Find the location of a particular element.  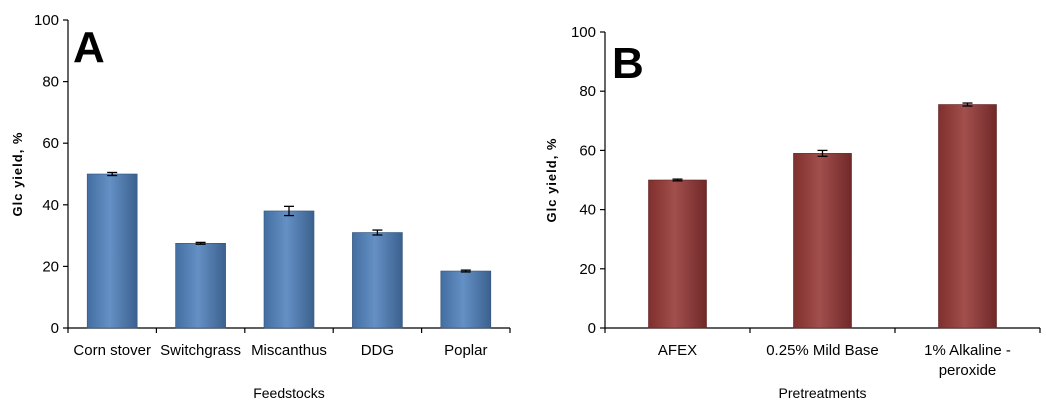

y-tick-label-a: 80 is located at coordinates (50, 82).